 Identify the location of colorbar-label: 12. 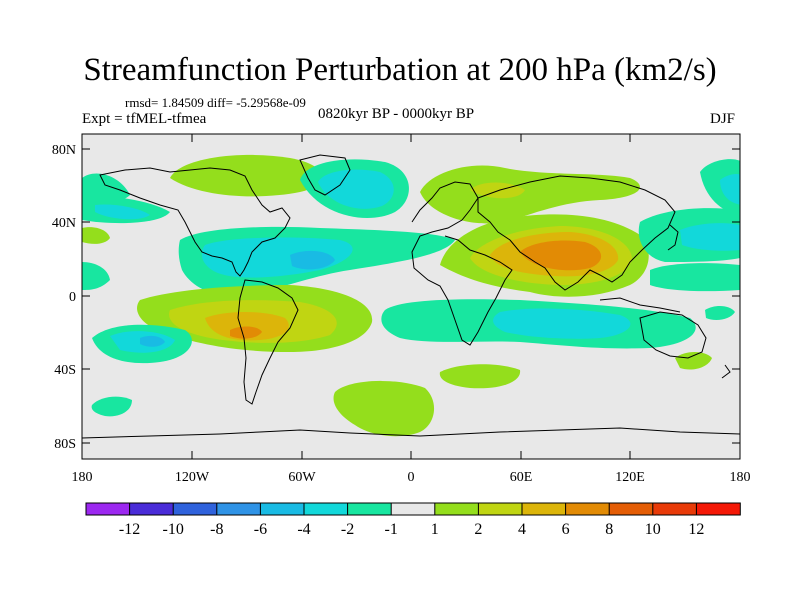
(696, 529).